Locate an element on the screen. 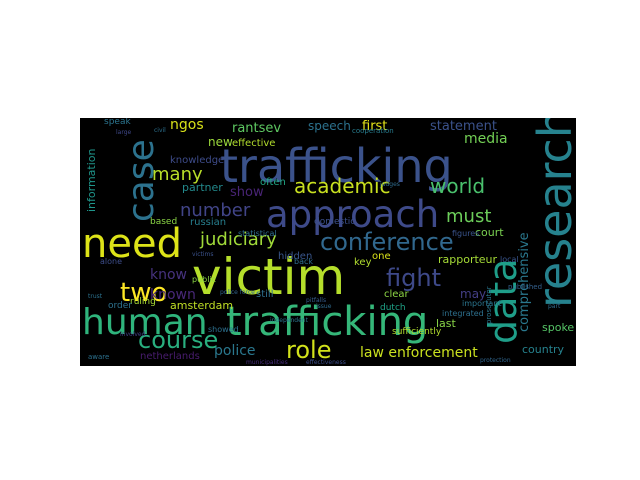 The image size is (640, 480). word-police-force: police force is located at coordinates (237, 292).